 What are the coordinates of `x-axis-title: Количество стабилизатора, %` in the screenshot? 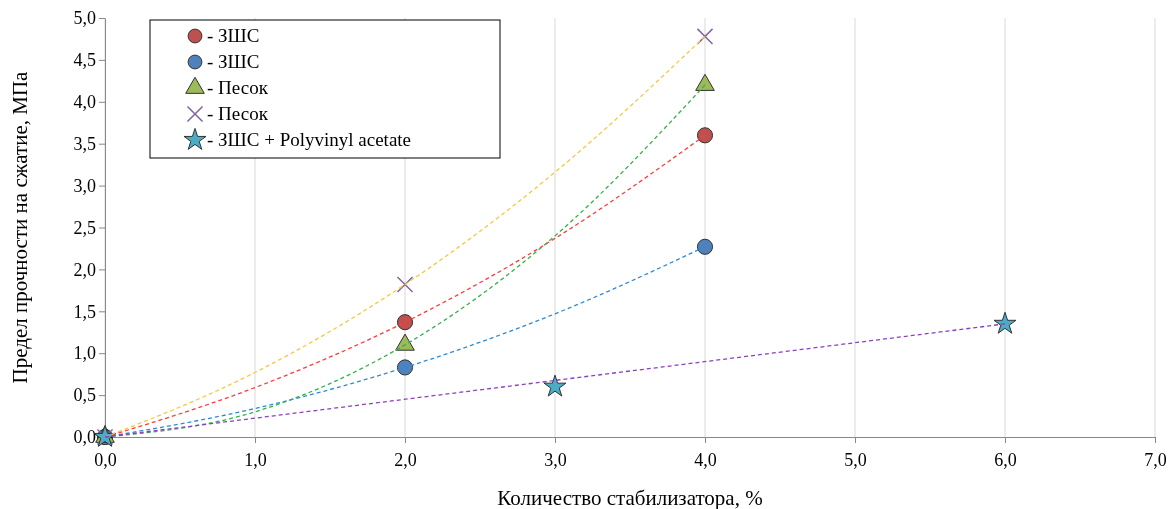 It's located at (630, 497).